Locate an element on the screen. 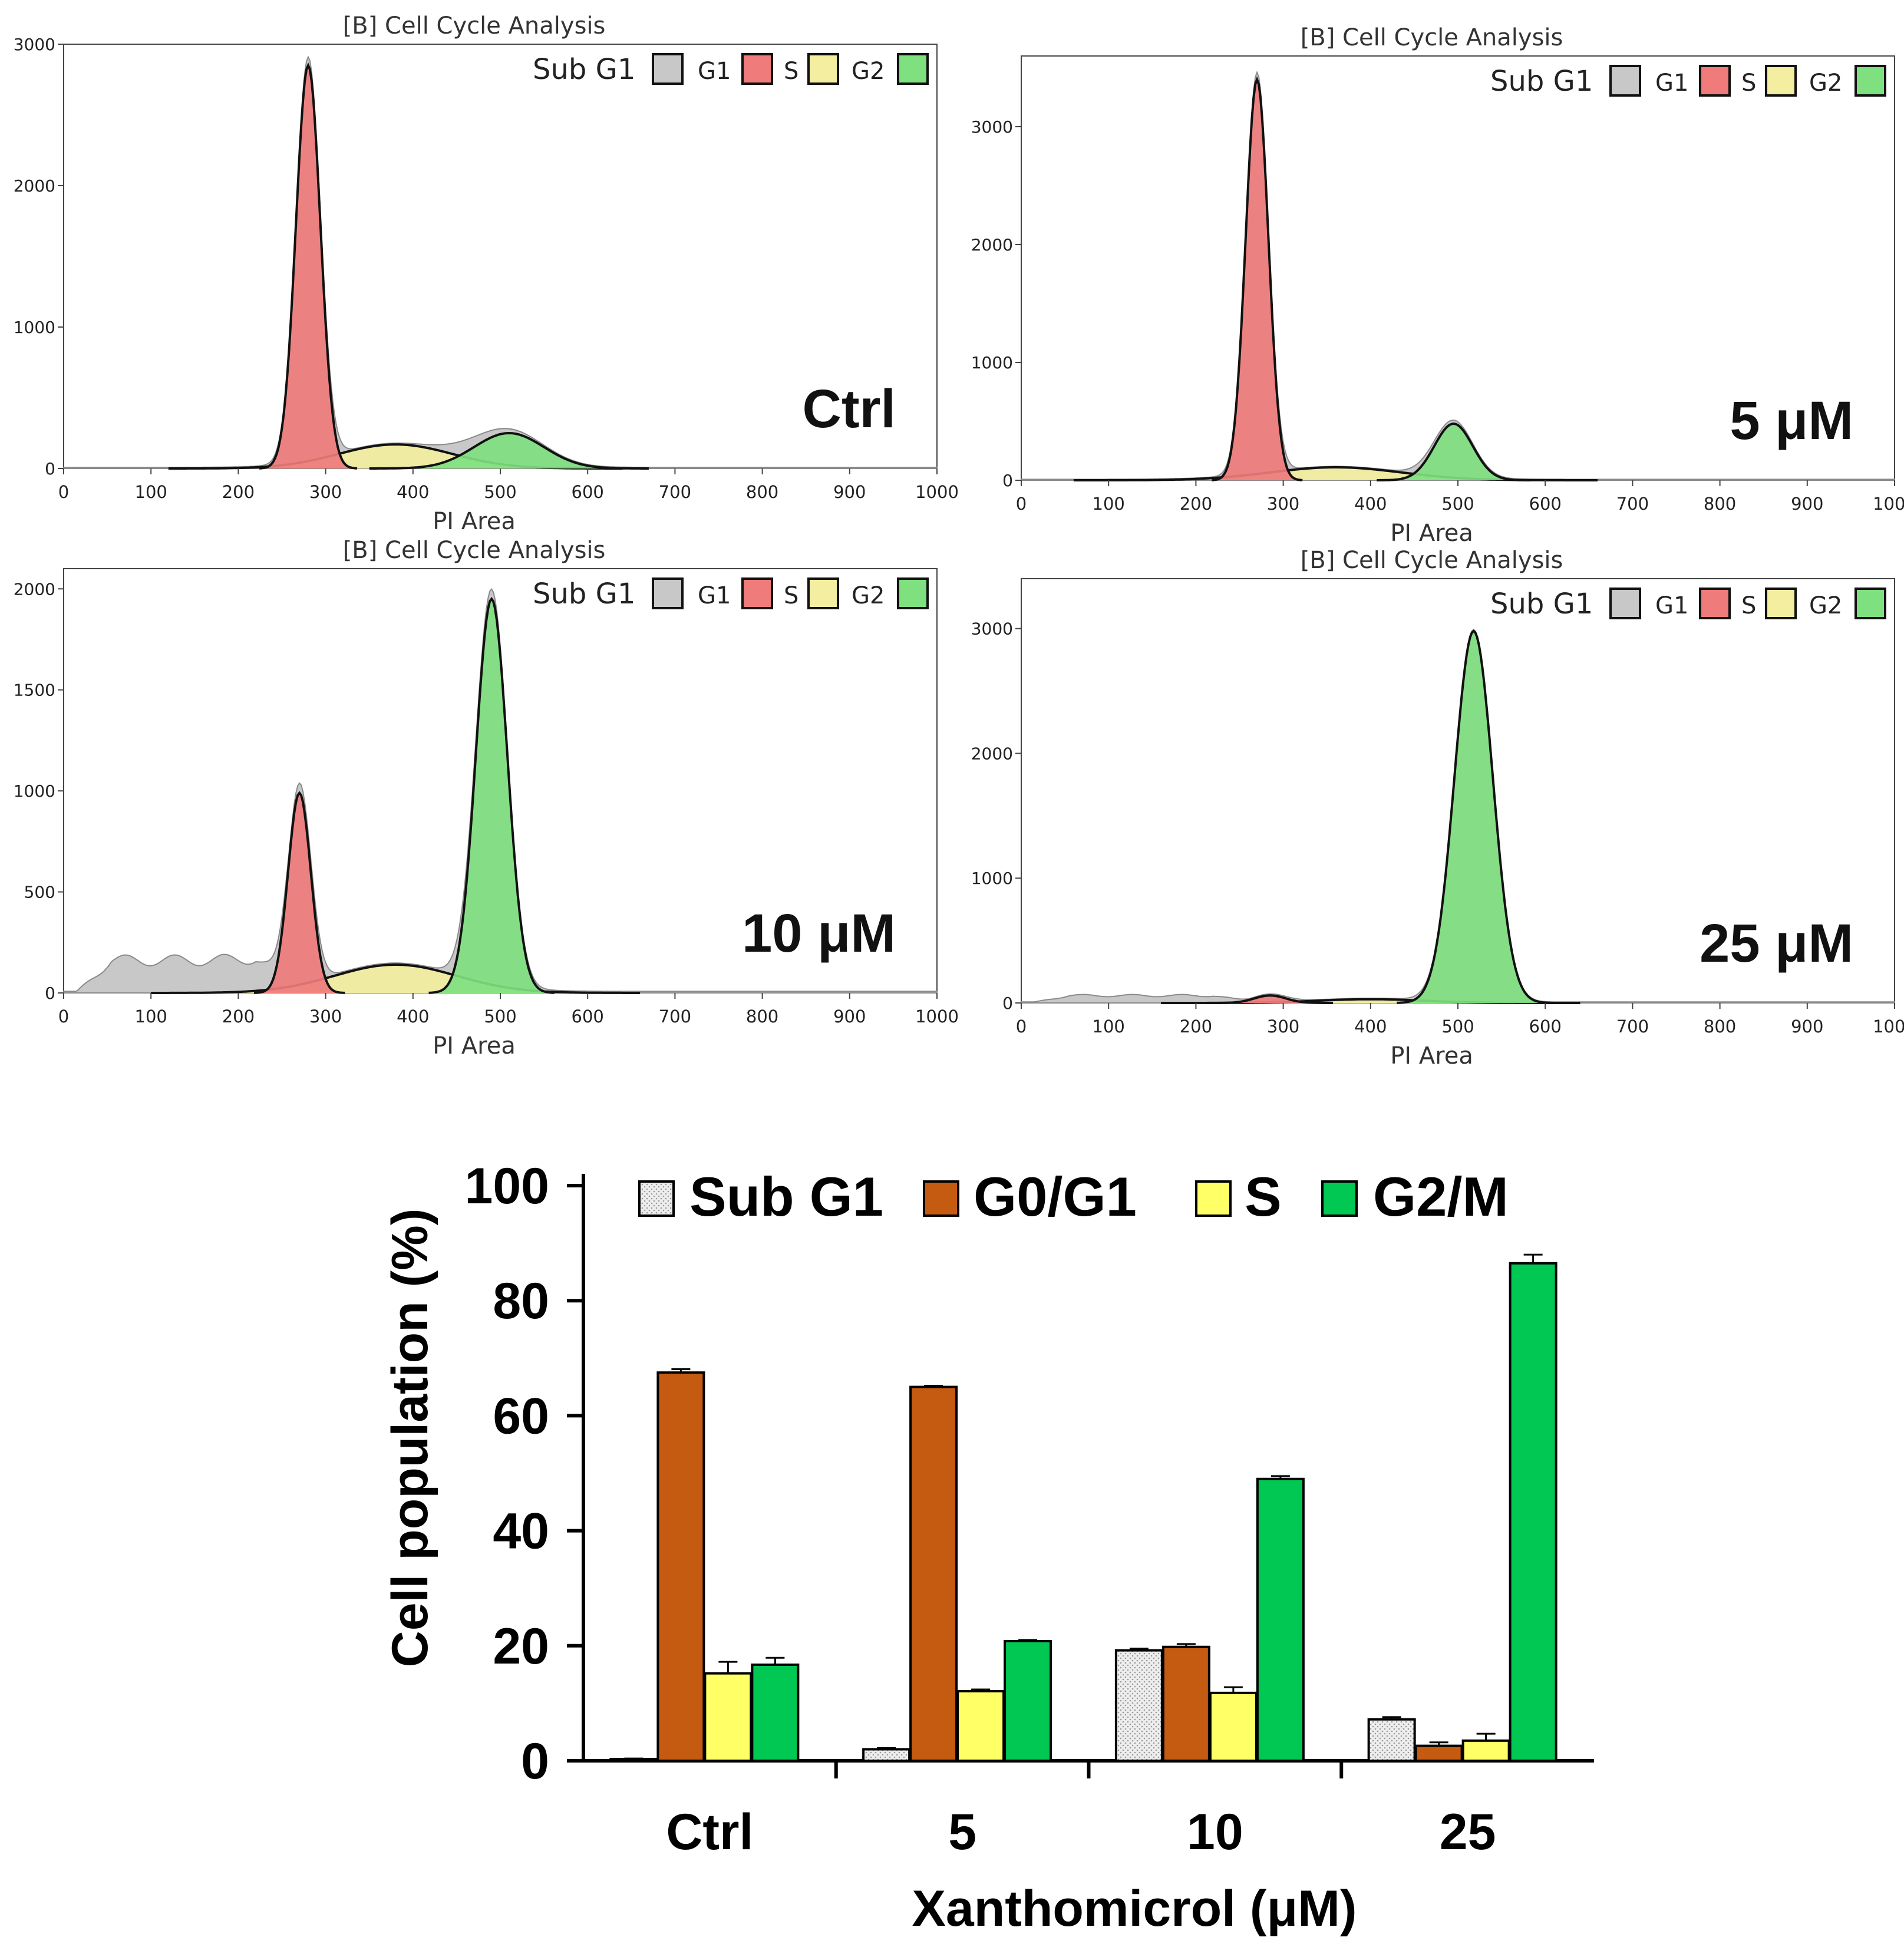  y-tick-label: 1500 is located at coordinates (34, 691).